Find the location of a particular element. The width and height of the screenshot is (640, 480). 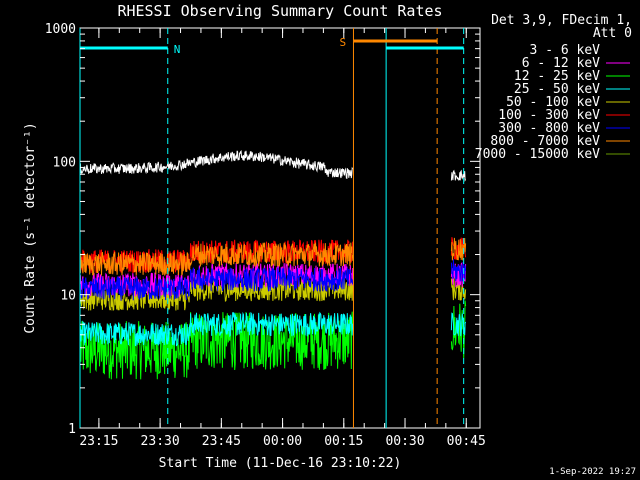

series-trace-300-800keV is located at coordinates (216, 283).